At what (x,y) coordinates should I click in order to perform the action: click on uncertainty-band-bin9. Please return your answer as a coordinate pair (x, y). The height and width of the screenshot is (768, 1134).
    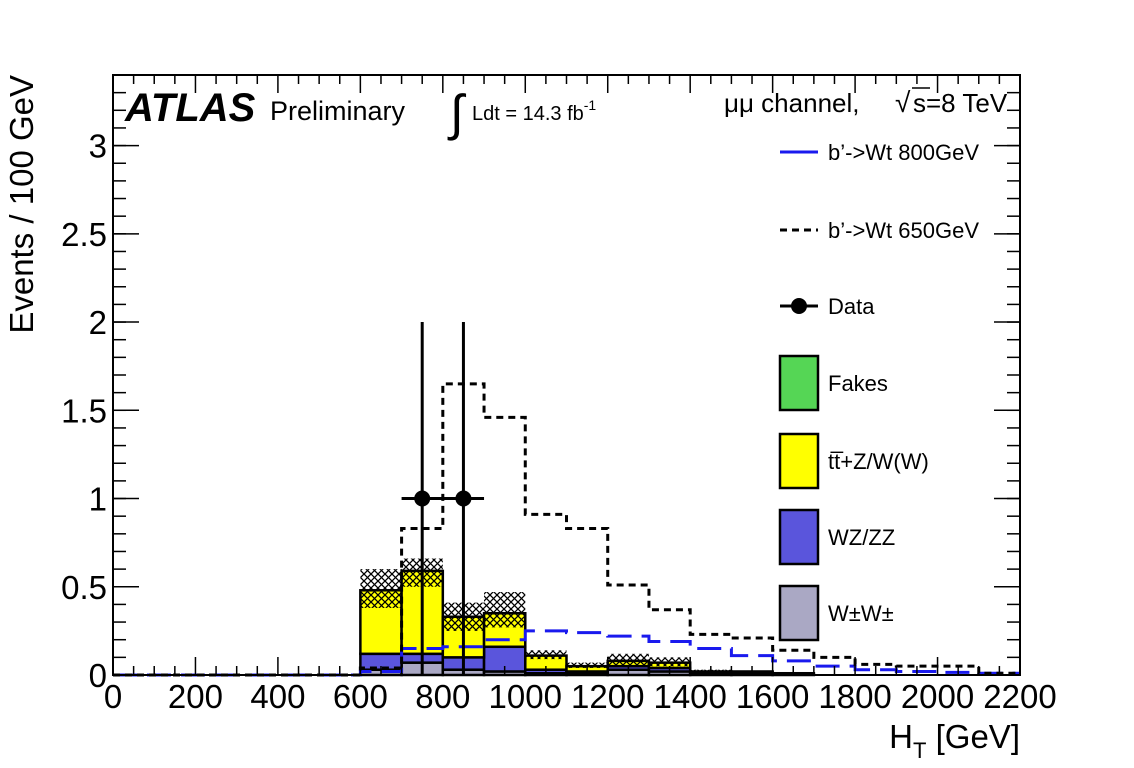
    Looking at the image, I should click on (505, 610).